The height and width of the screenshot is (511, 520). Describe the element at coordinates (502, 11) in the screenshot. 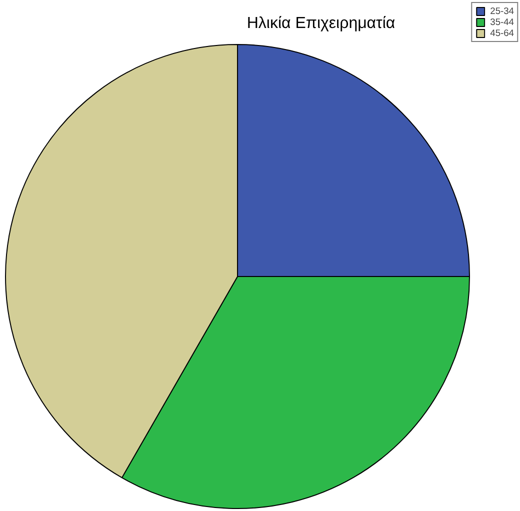

I see `legend-label: 25-34` at that location.